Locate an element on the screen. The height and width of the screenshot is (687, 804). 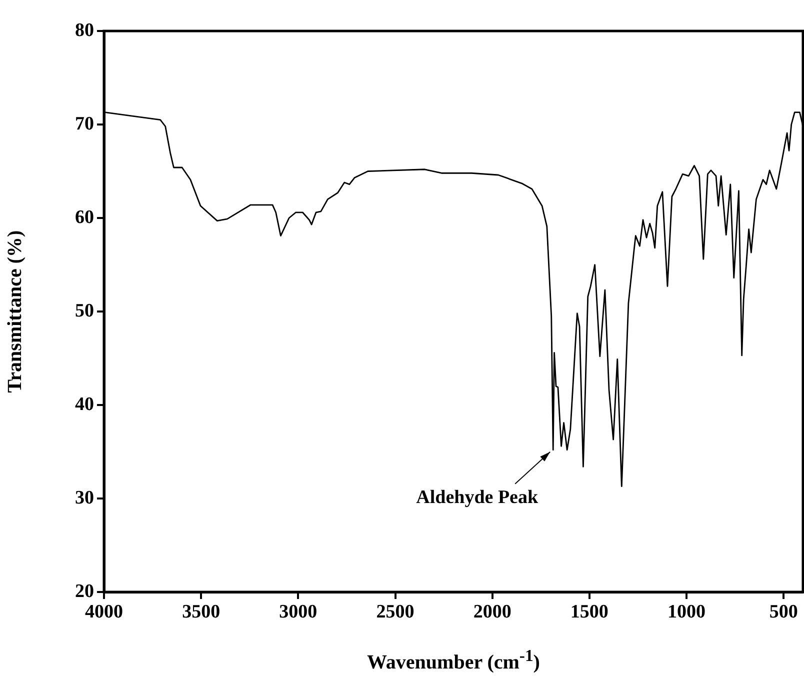
x-axis-title: Wavenumber (cm$^{-1}$) is located at coordinates (453, 660).